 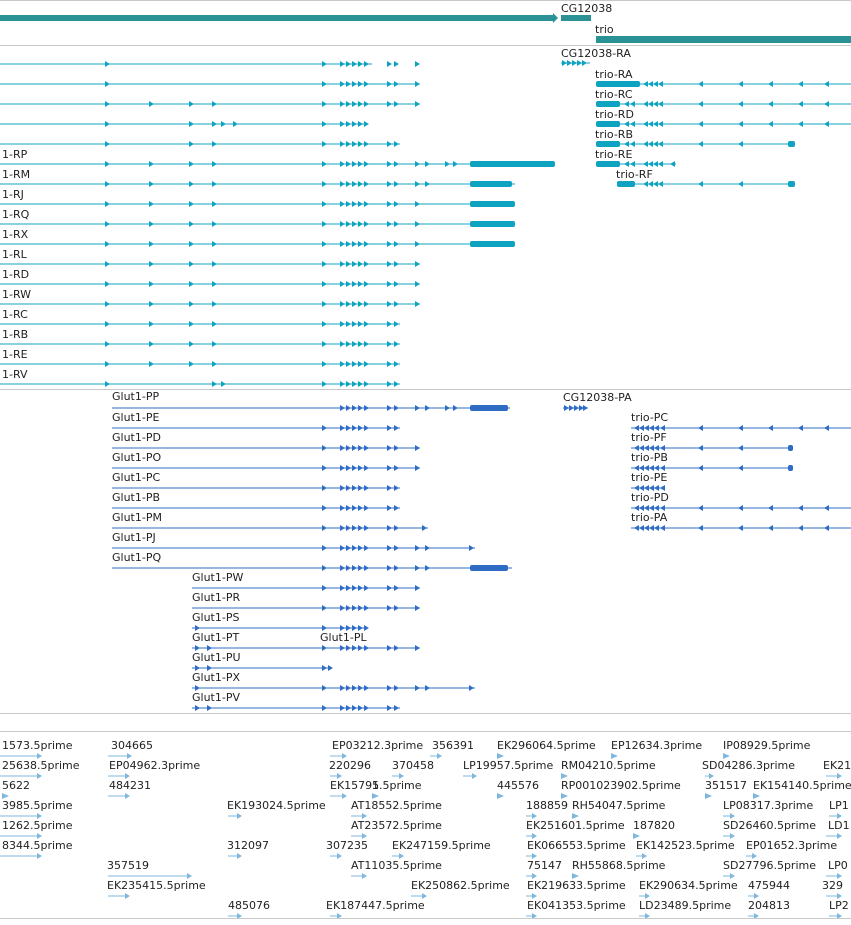 I want to click on est-label: 75147, so click(x=544, y=865).